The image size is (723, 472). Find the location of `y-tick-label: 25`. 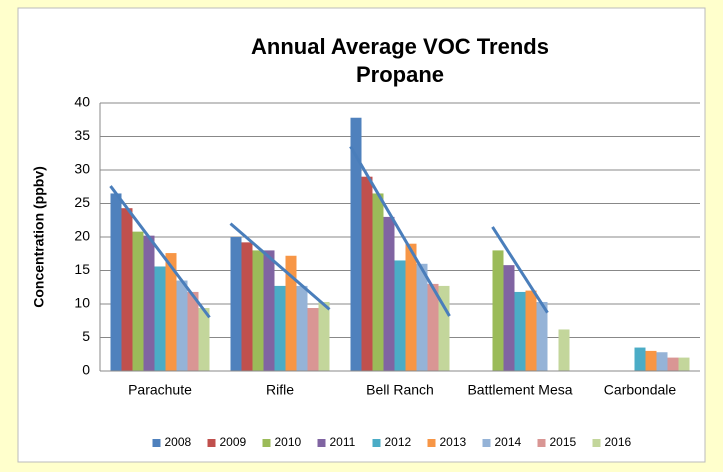

y-tick-label: 25 is located at coordinates (82, 202).